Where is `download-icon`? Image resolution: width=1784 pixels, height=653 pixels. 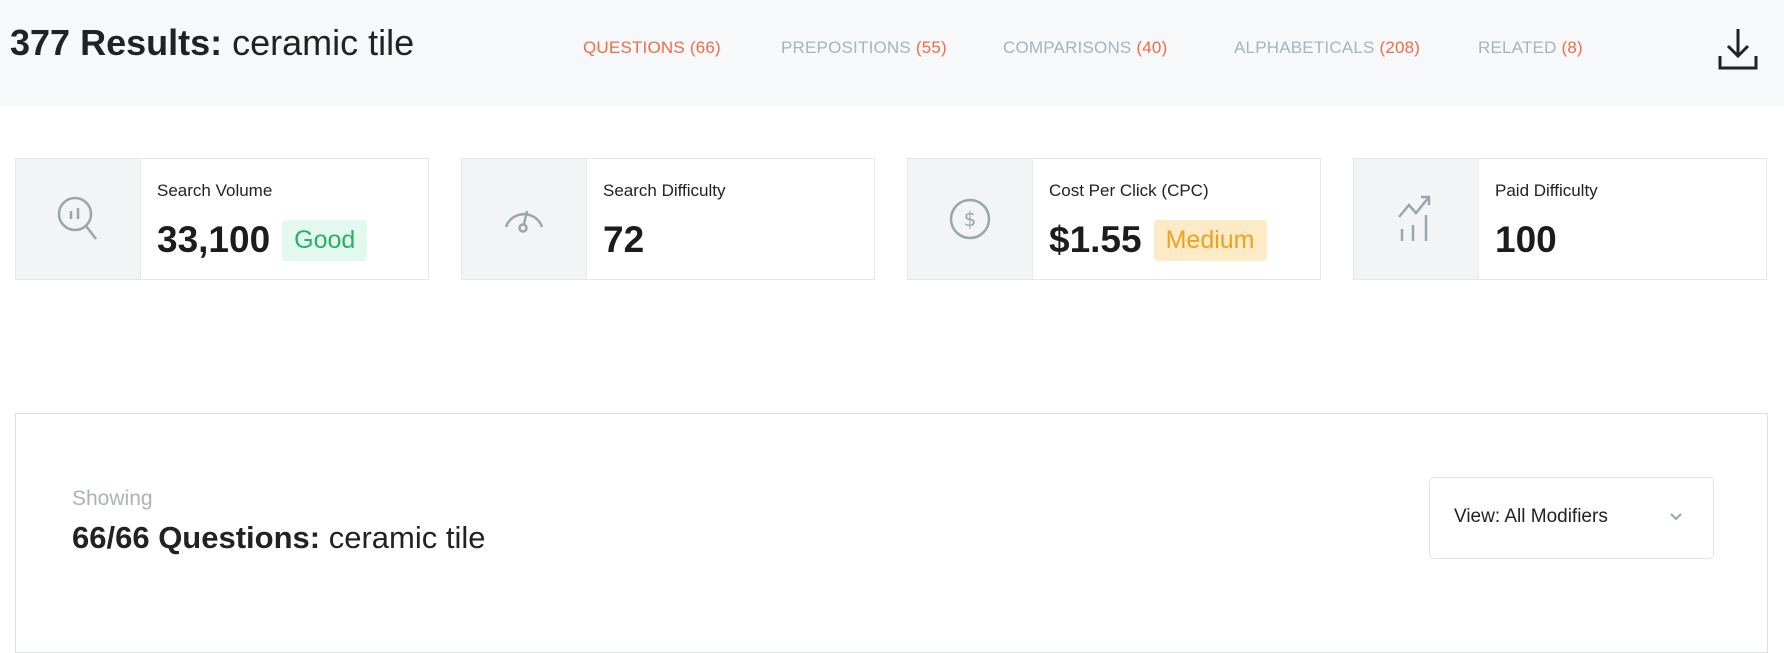 download-icon is located at coordinates (1738, 49).